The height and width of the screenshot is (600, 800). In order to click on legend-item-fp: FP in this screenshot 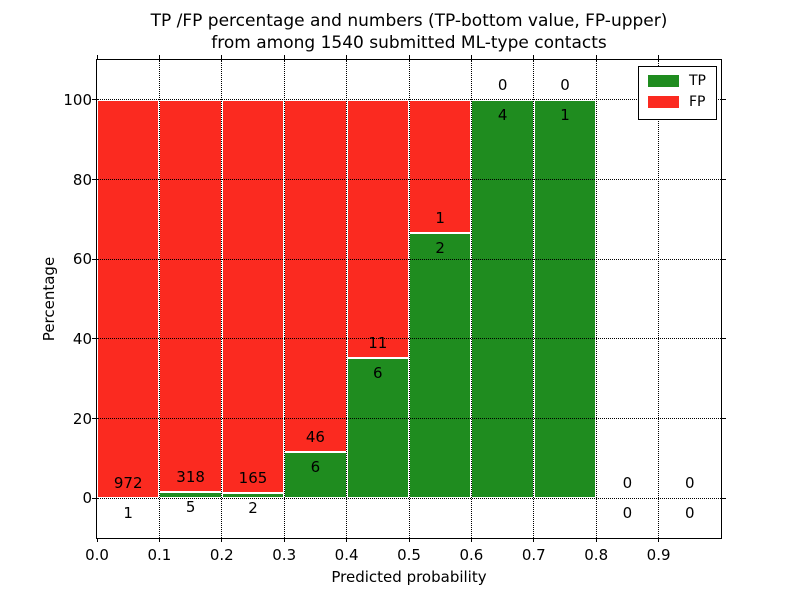, I will do `click(677, 102)`.